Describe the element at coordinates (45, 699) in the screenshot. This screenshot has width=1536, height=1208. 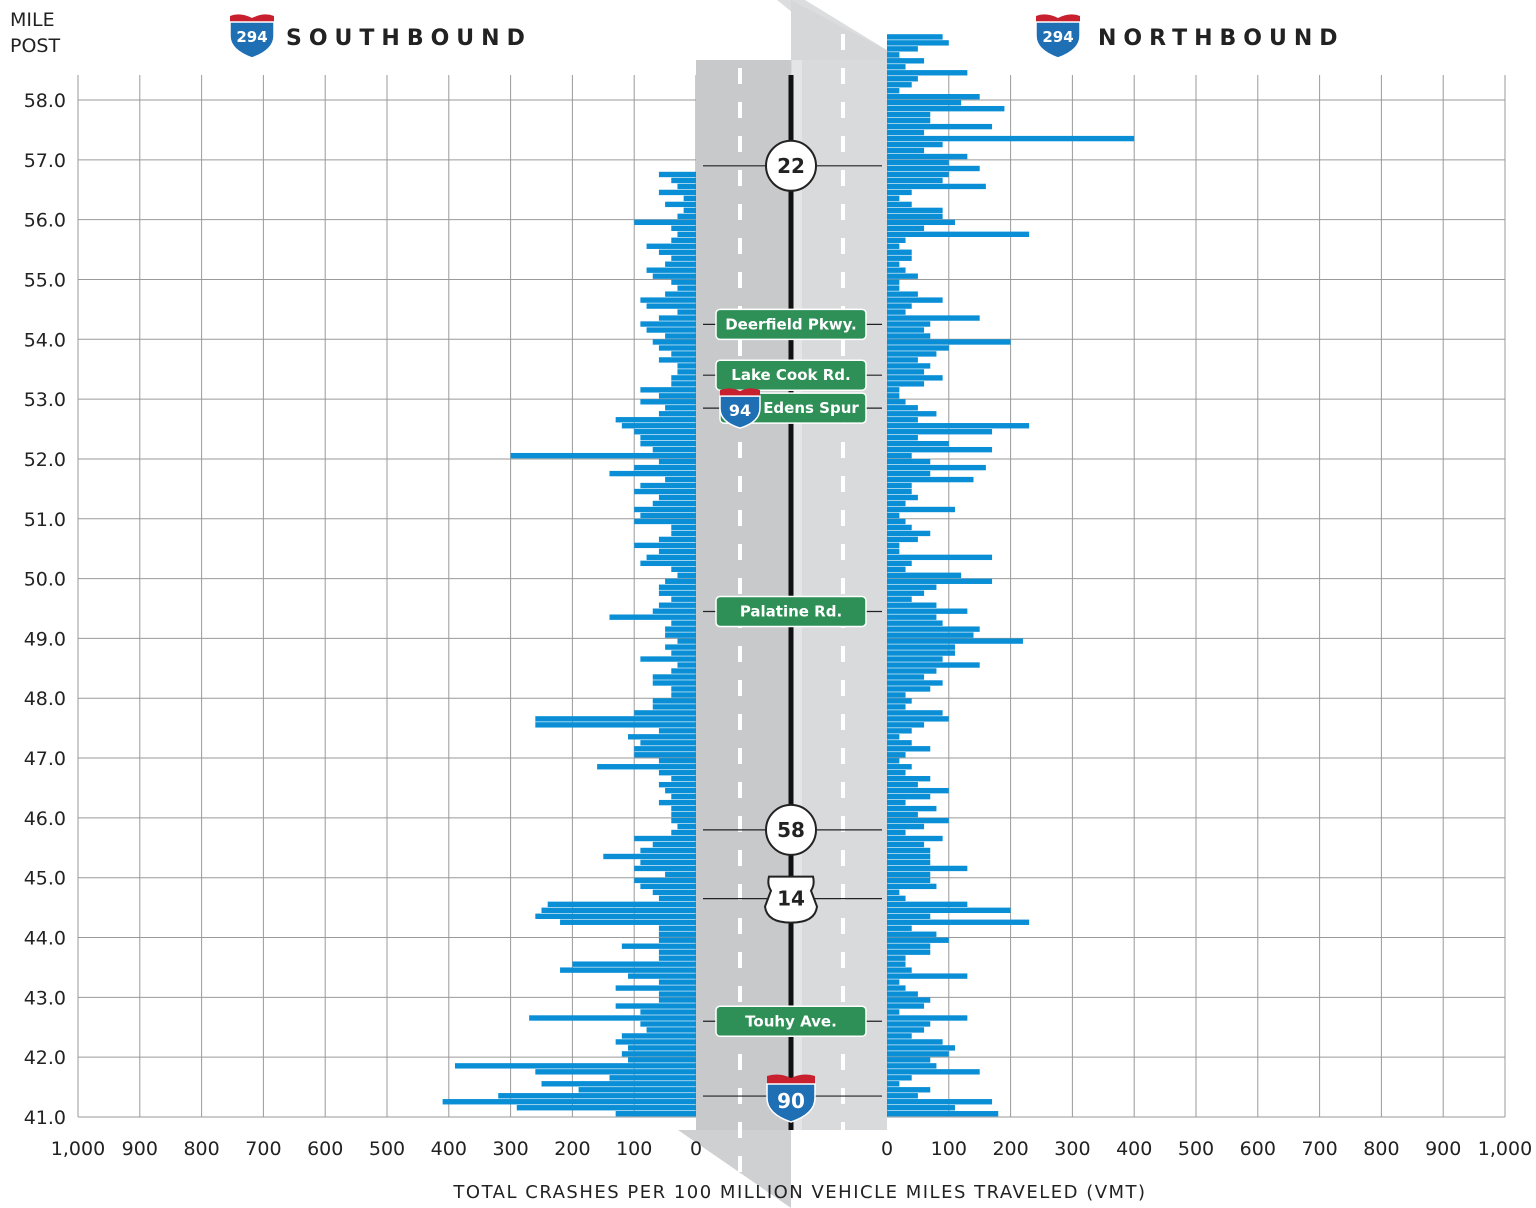
I see `y-tick-label: 48.0` at that location.